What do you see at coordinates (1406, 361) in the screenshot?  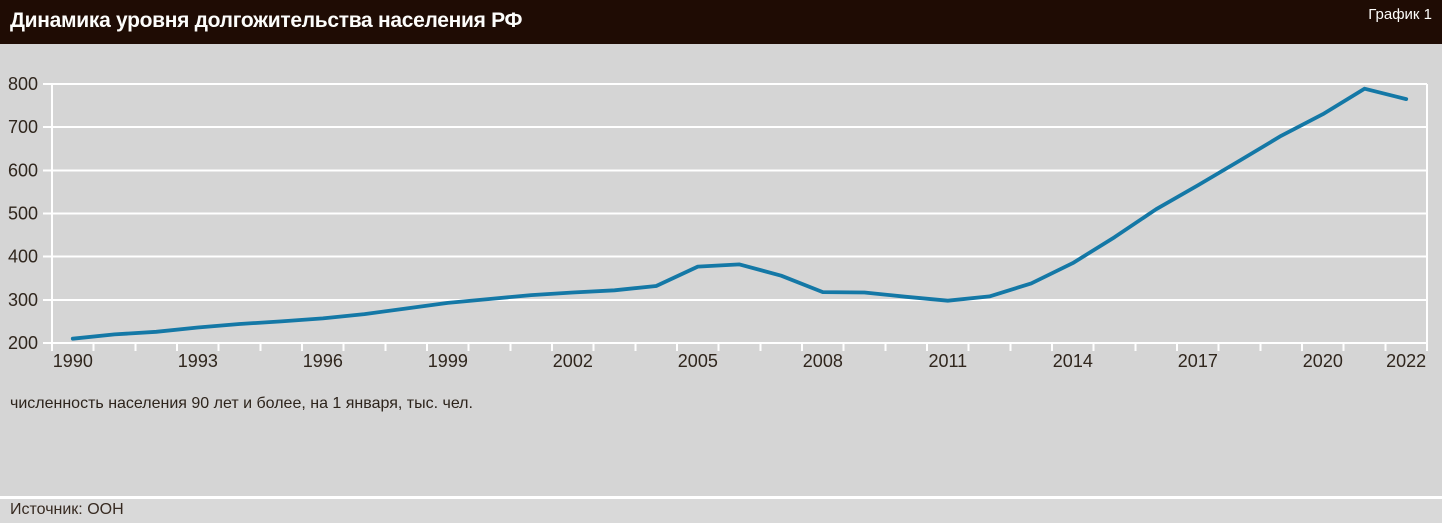 I see `x-axis-tick-label: 2022` at bounding box center [1406, 361].